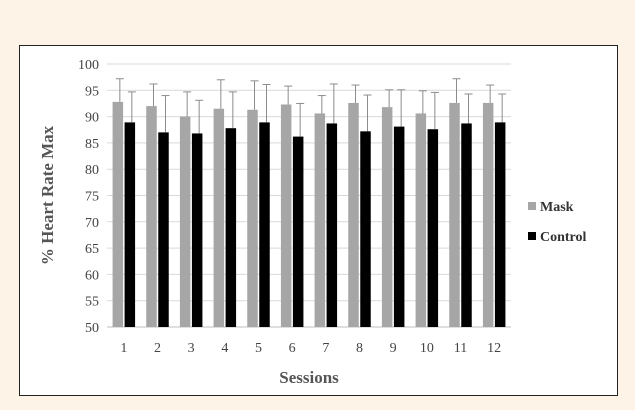  Describe the element at coordinates (224, 348) in the screenshot. I see `x-tick-label-4: 4` at that location.